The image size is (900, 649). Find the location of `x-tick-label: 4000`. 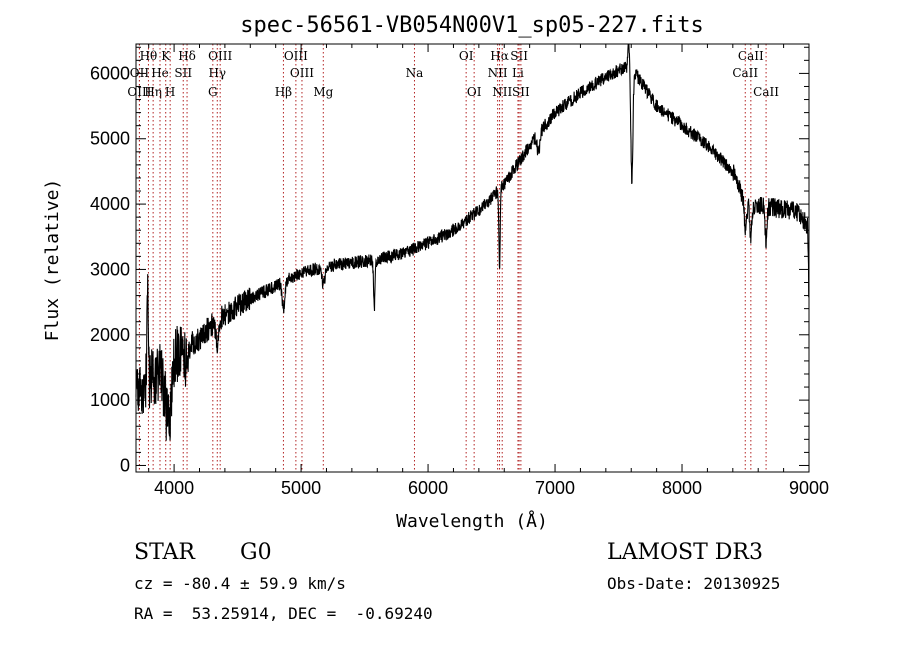

x-tick-label: 4000 is located at coordinates (174, 488).